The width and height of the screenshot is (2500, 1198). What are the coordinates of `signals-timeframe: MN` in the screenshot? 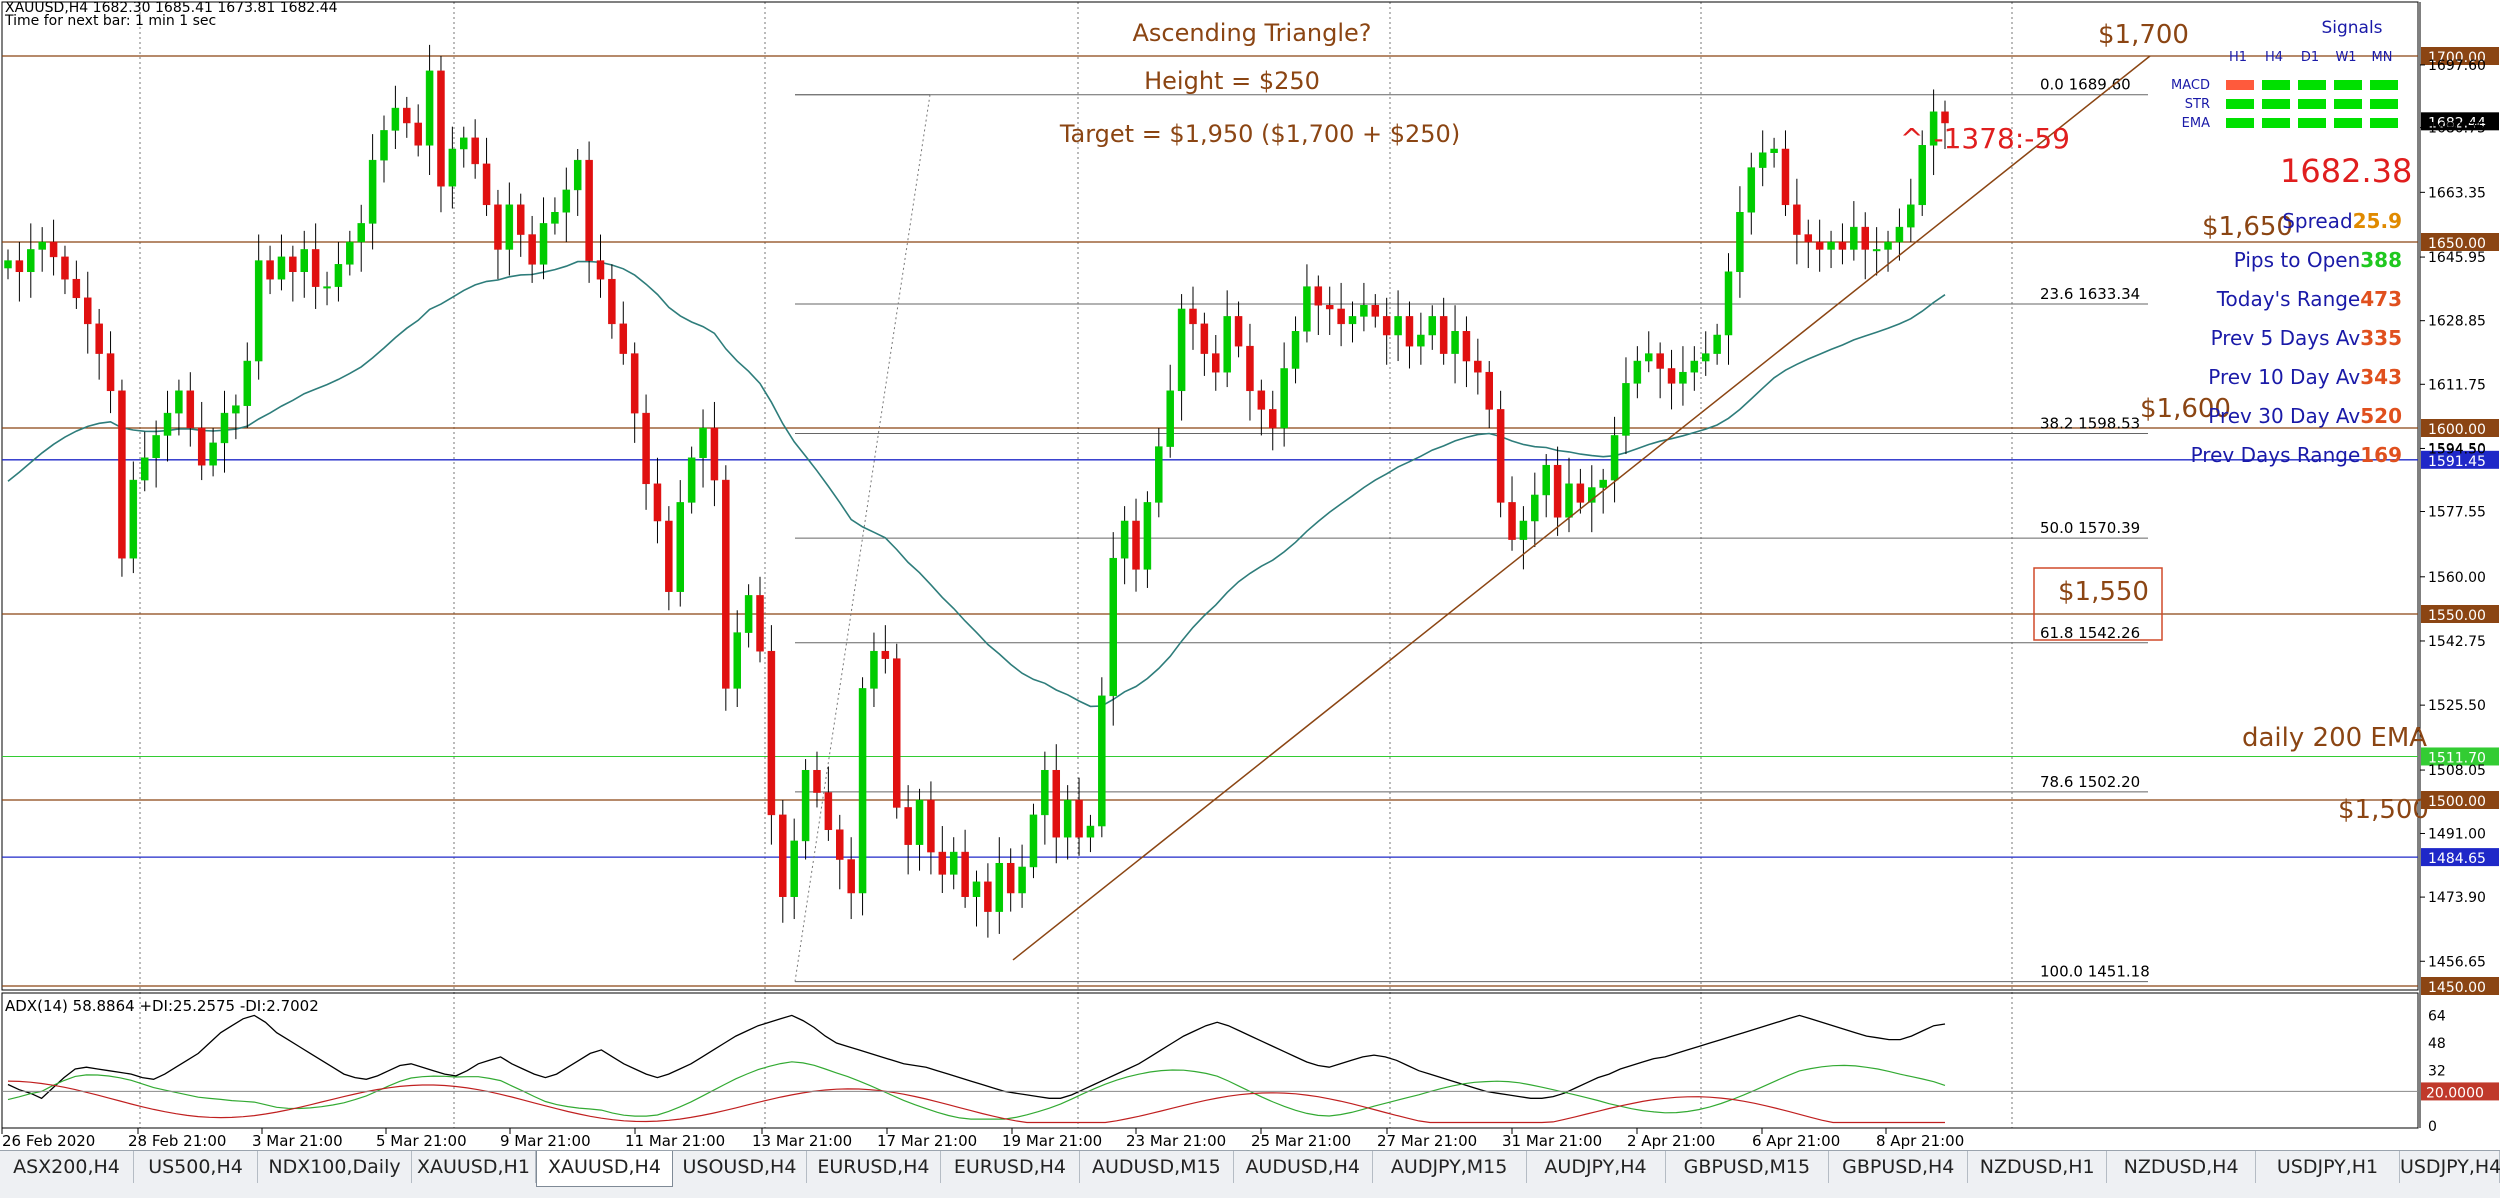 It's located at (2382, 57).